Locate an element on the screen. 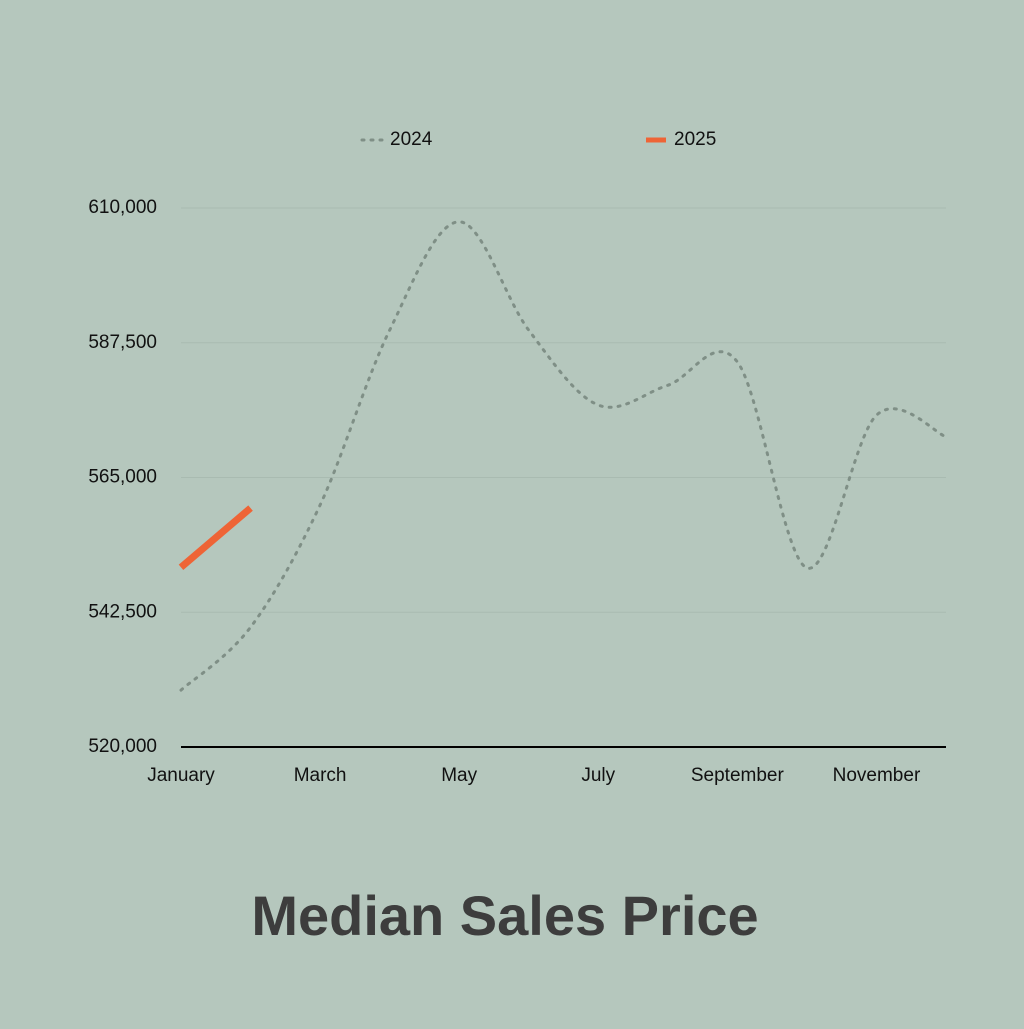 Image resolution: width=1024 pixels, height=1029 pixels. x-tick-label: January is located at coordinates (181, 775).